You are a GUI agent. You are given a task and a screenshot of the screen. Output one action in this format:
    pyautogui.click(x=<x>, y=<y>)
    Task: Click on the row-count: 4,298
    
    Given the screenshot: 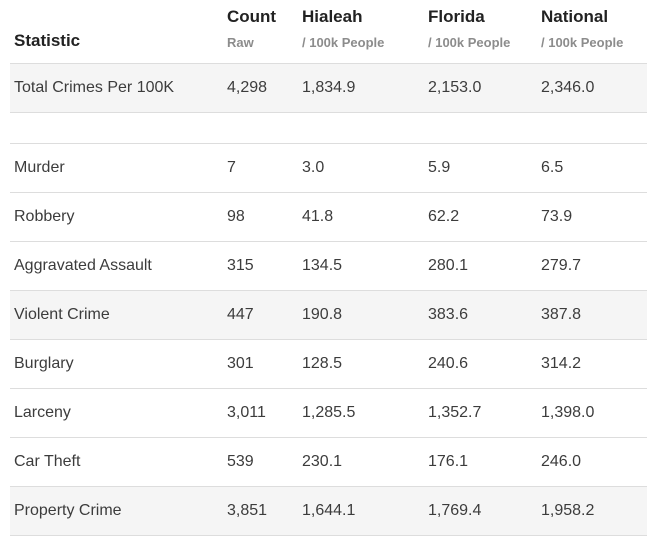 What is the action you would take?
    pyautogui.click(x=247, y=87)
    